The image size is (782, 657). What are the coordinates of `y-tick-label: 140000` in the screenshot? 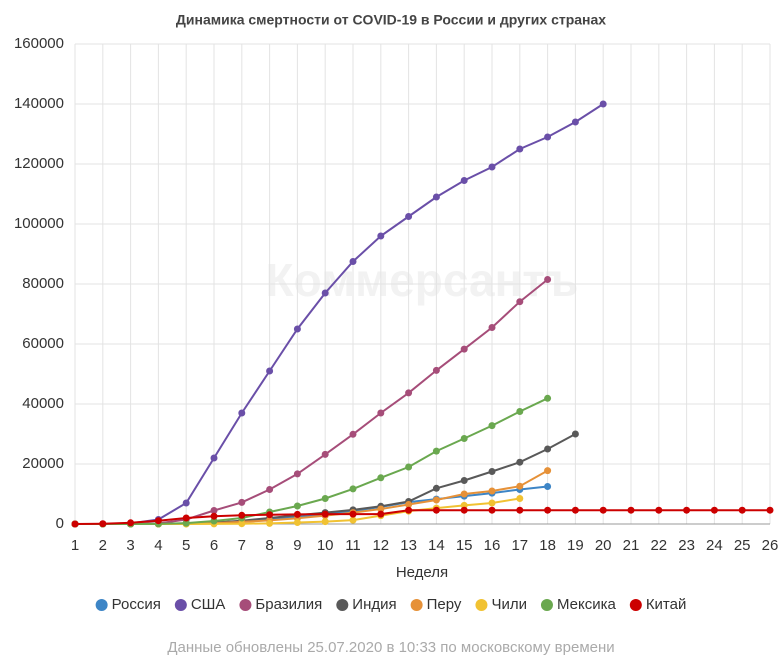 It's located at (39, 103).